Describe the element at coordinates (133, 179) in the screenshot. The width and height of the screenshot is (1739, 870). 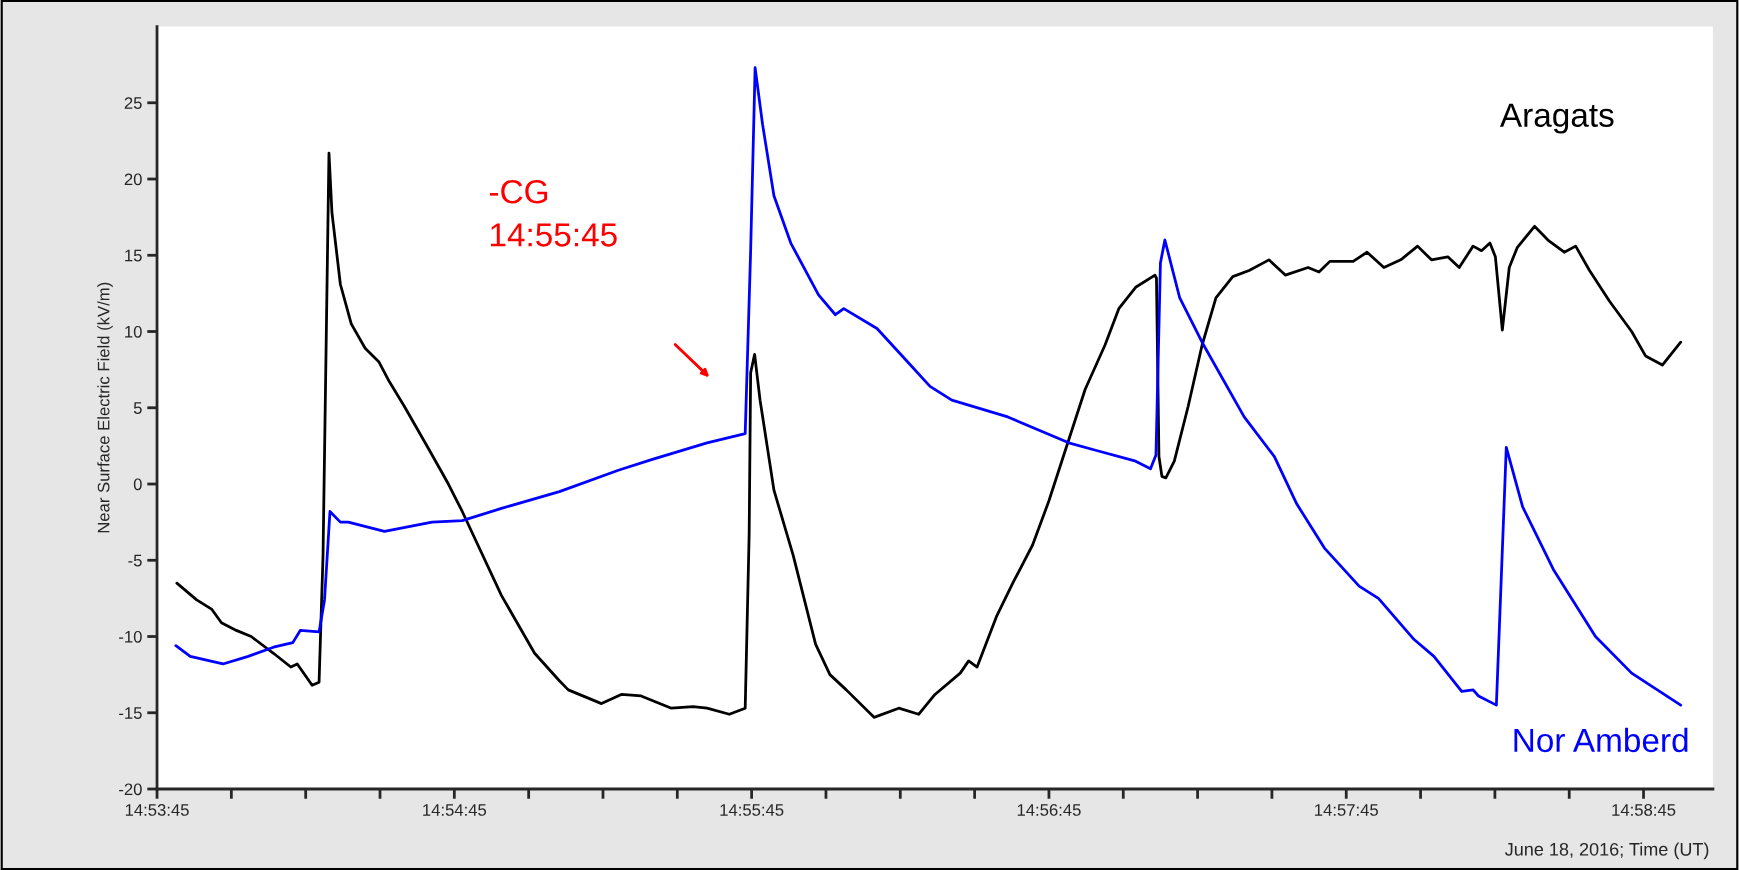
I see `y-tick-label: 20` at that location.